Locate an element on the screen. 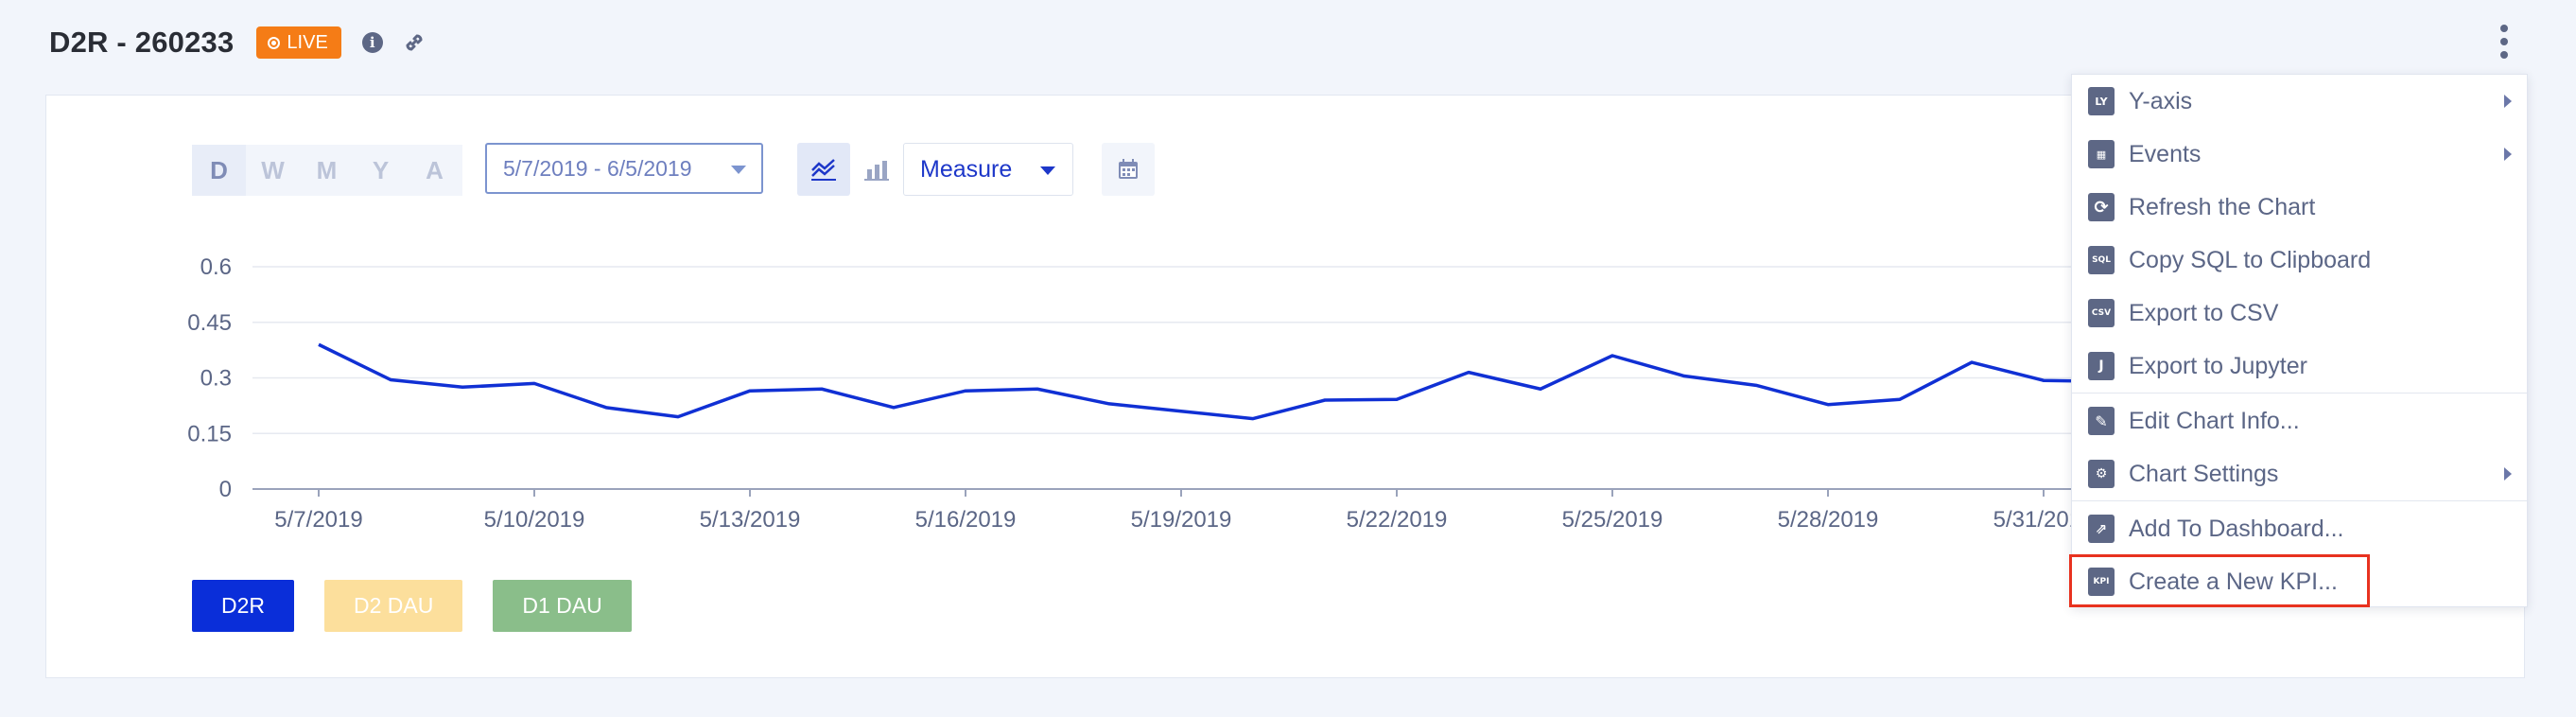  live-dot-icon is located at coordinates (274, 42).